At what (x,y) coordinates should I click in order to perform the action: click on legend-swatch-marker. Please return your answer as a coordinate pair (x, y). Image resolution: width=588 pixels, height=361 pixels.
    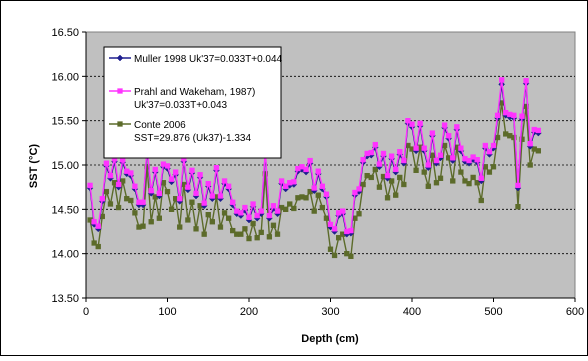
    Looking at the image, I should click on (120, 91).